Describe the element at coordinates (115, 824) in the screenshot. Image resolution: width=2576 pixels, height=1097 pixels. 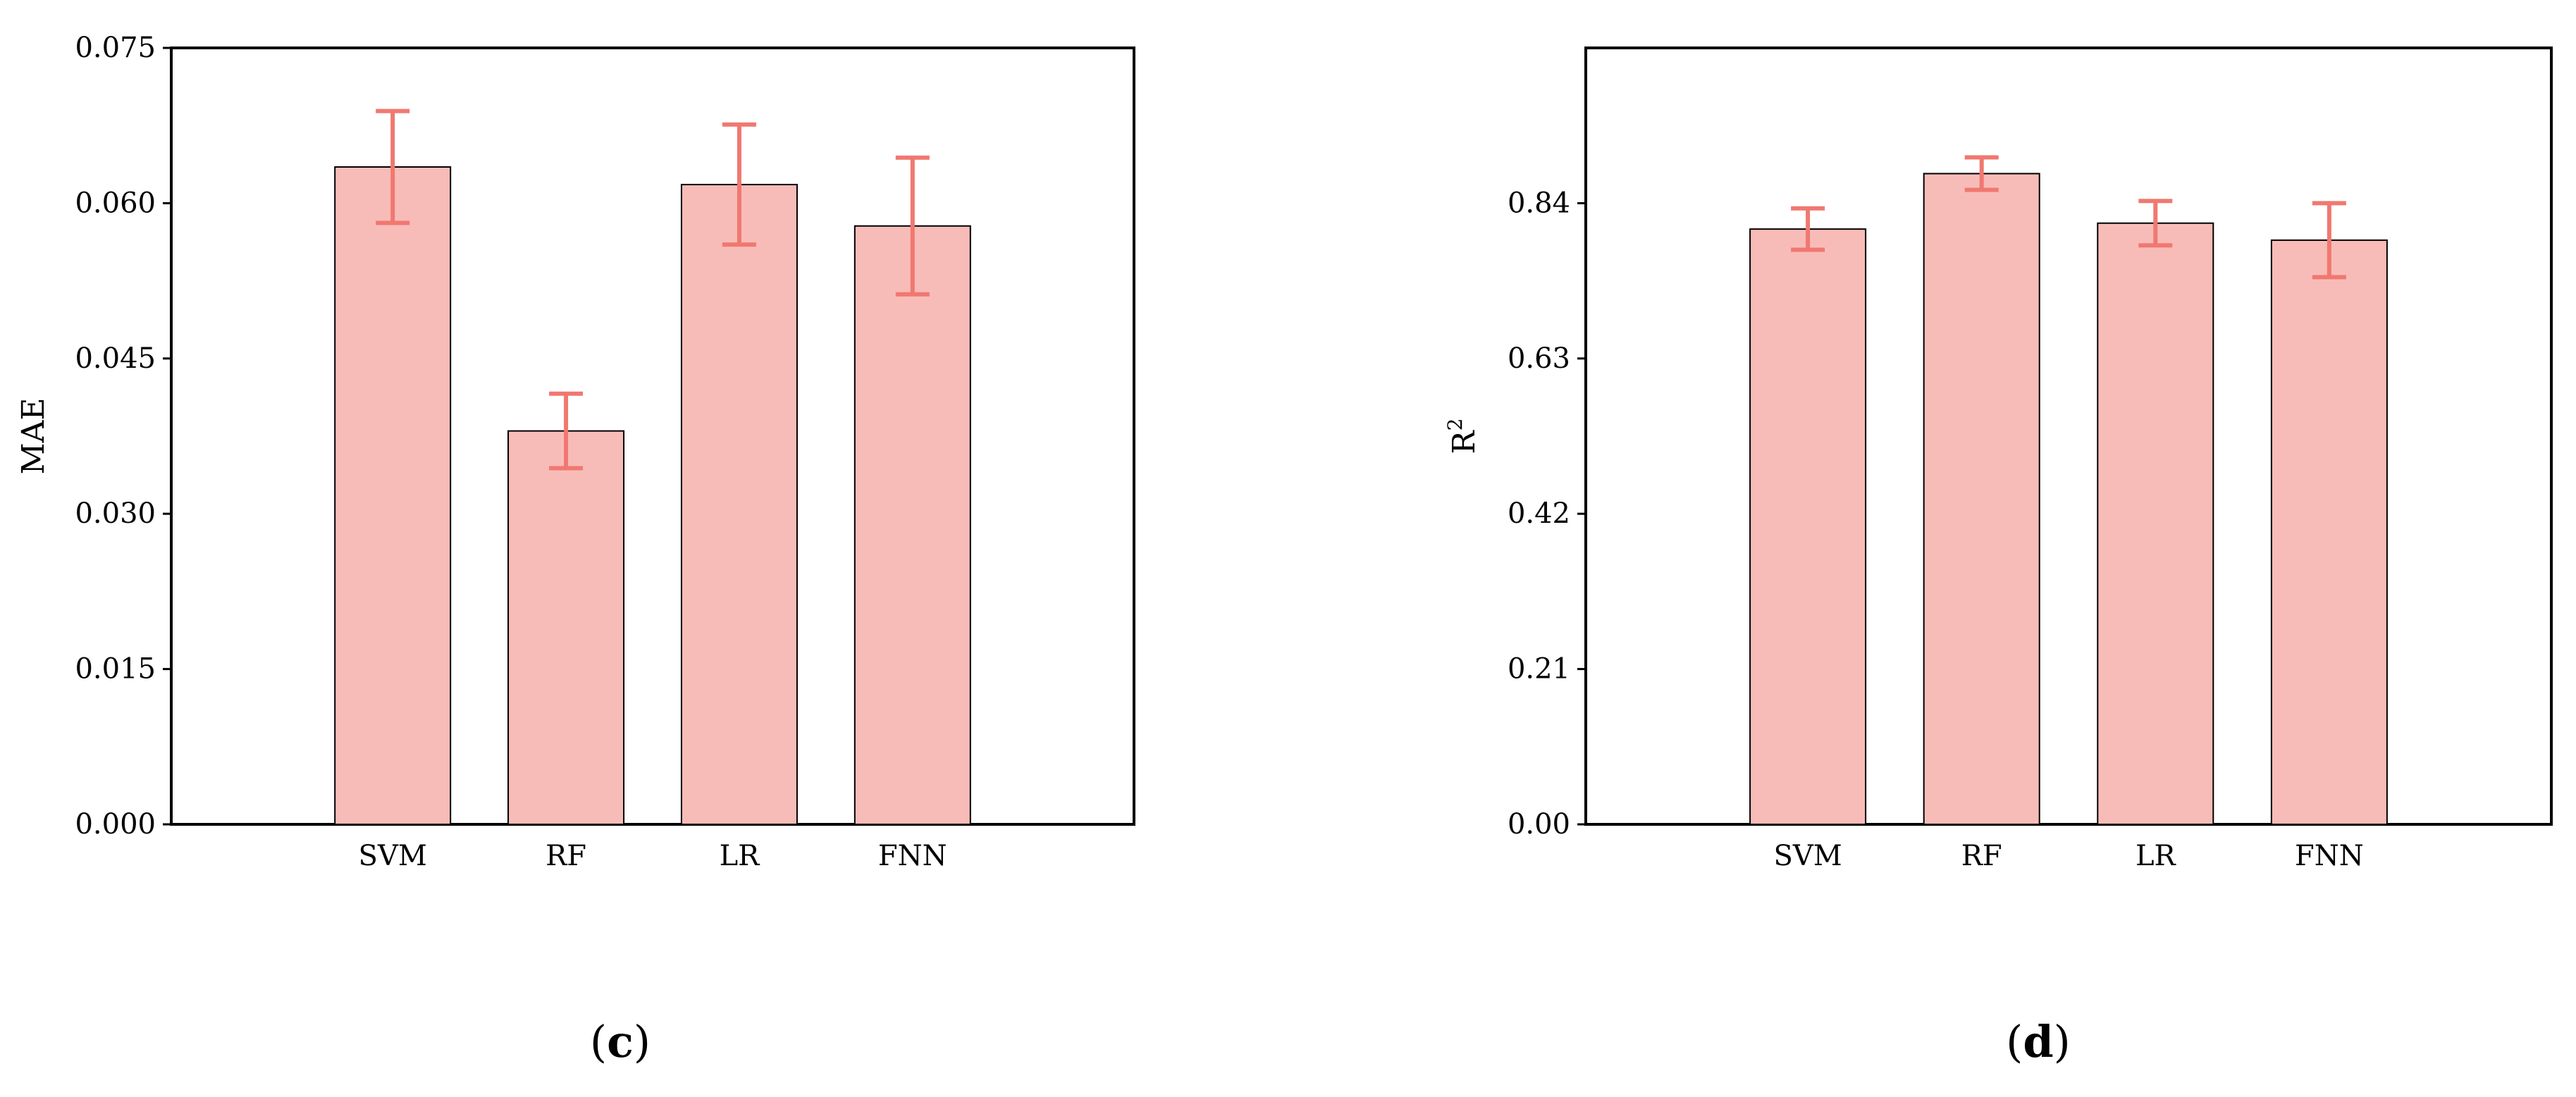
I see `y-tick-label: 0.000` at that location.